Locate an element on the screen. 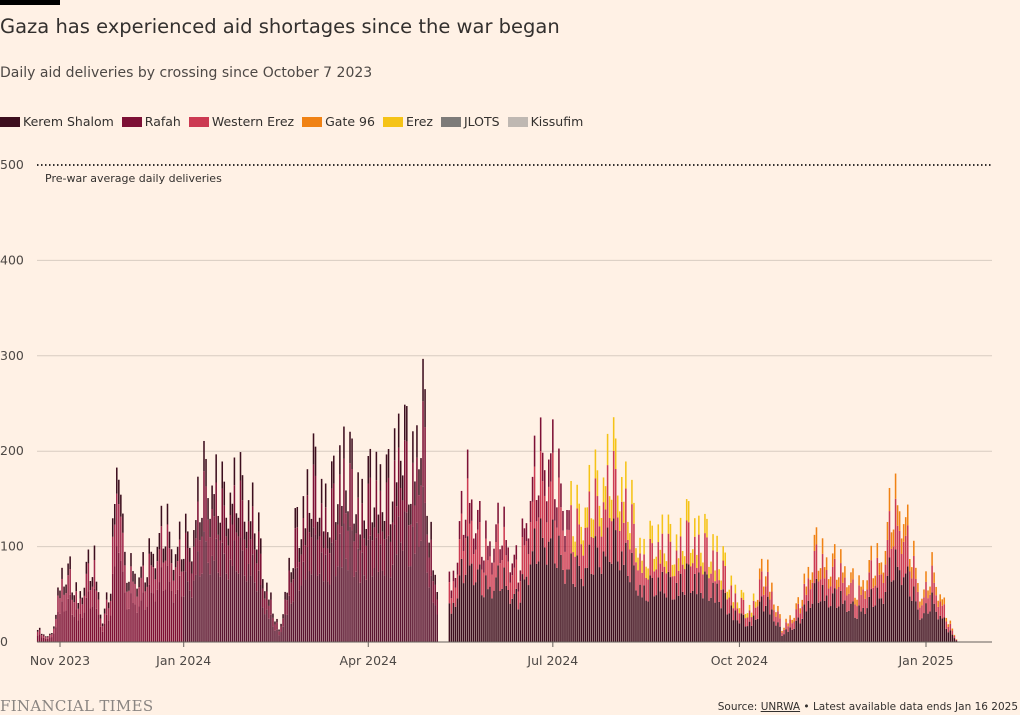  legend-label: Erez is located at coordinates (419, 121).